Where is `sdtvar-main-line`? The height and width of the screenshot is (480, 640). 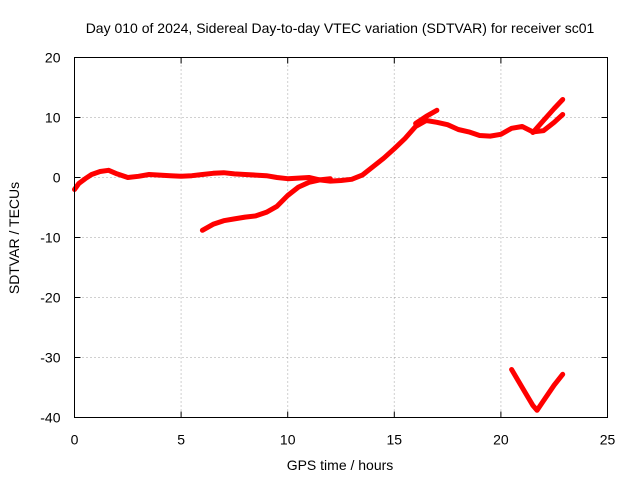 sdtvar-main-line is located at coordinates (319, 152).